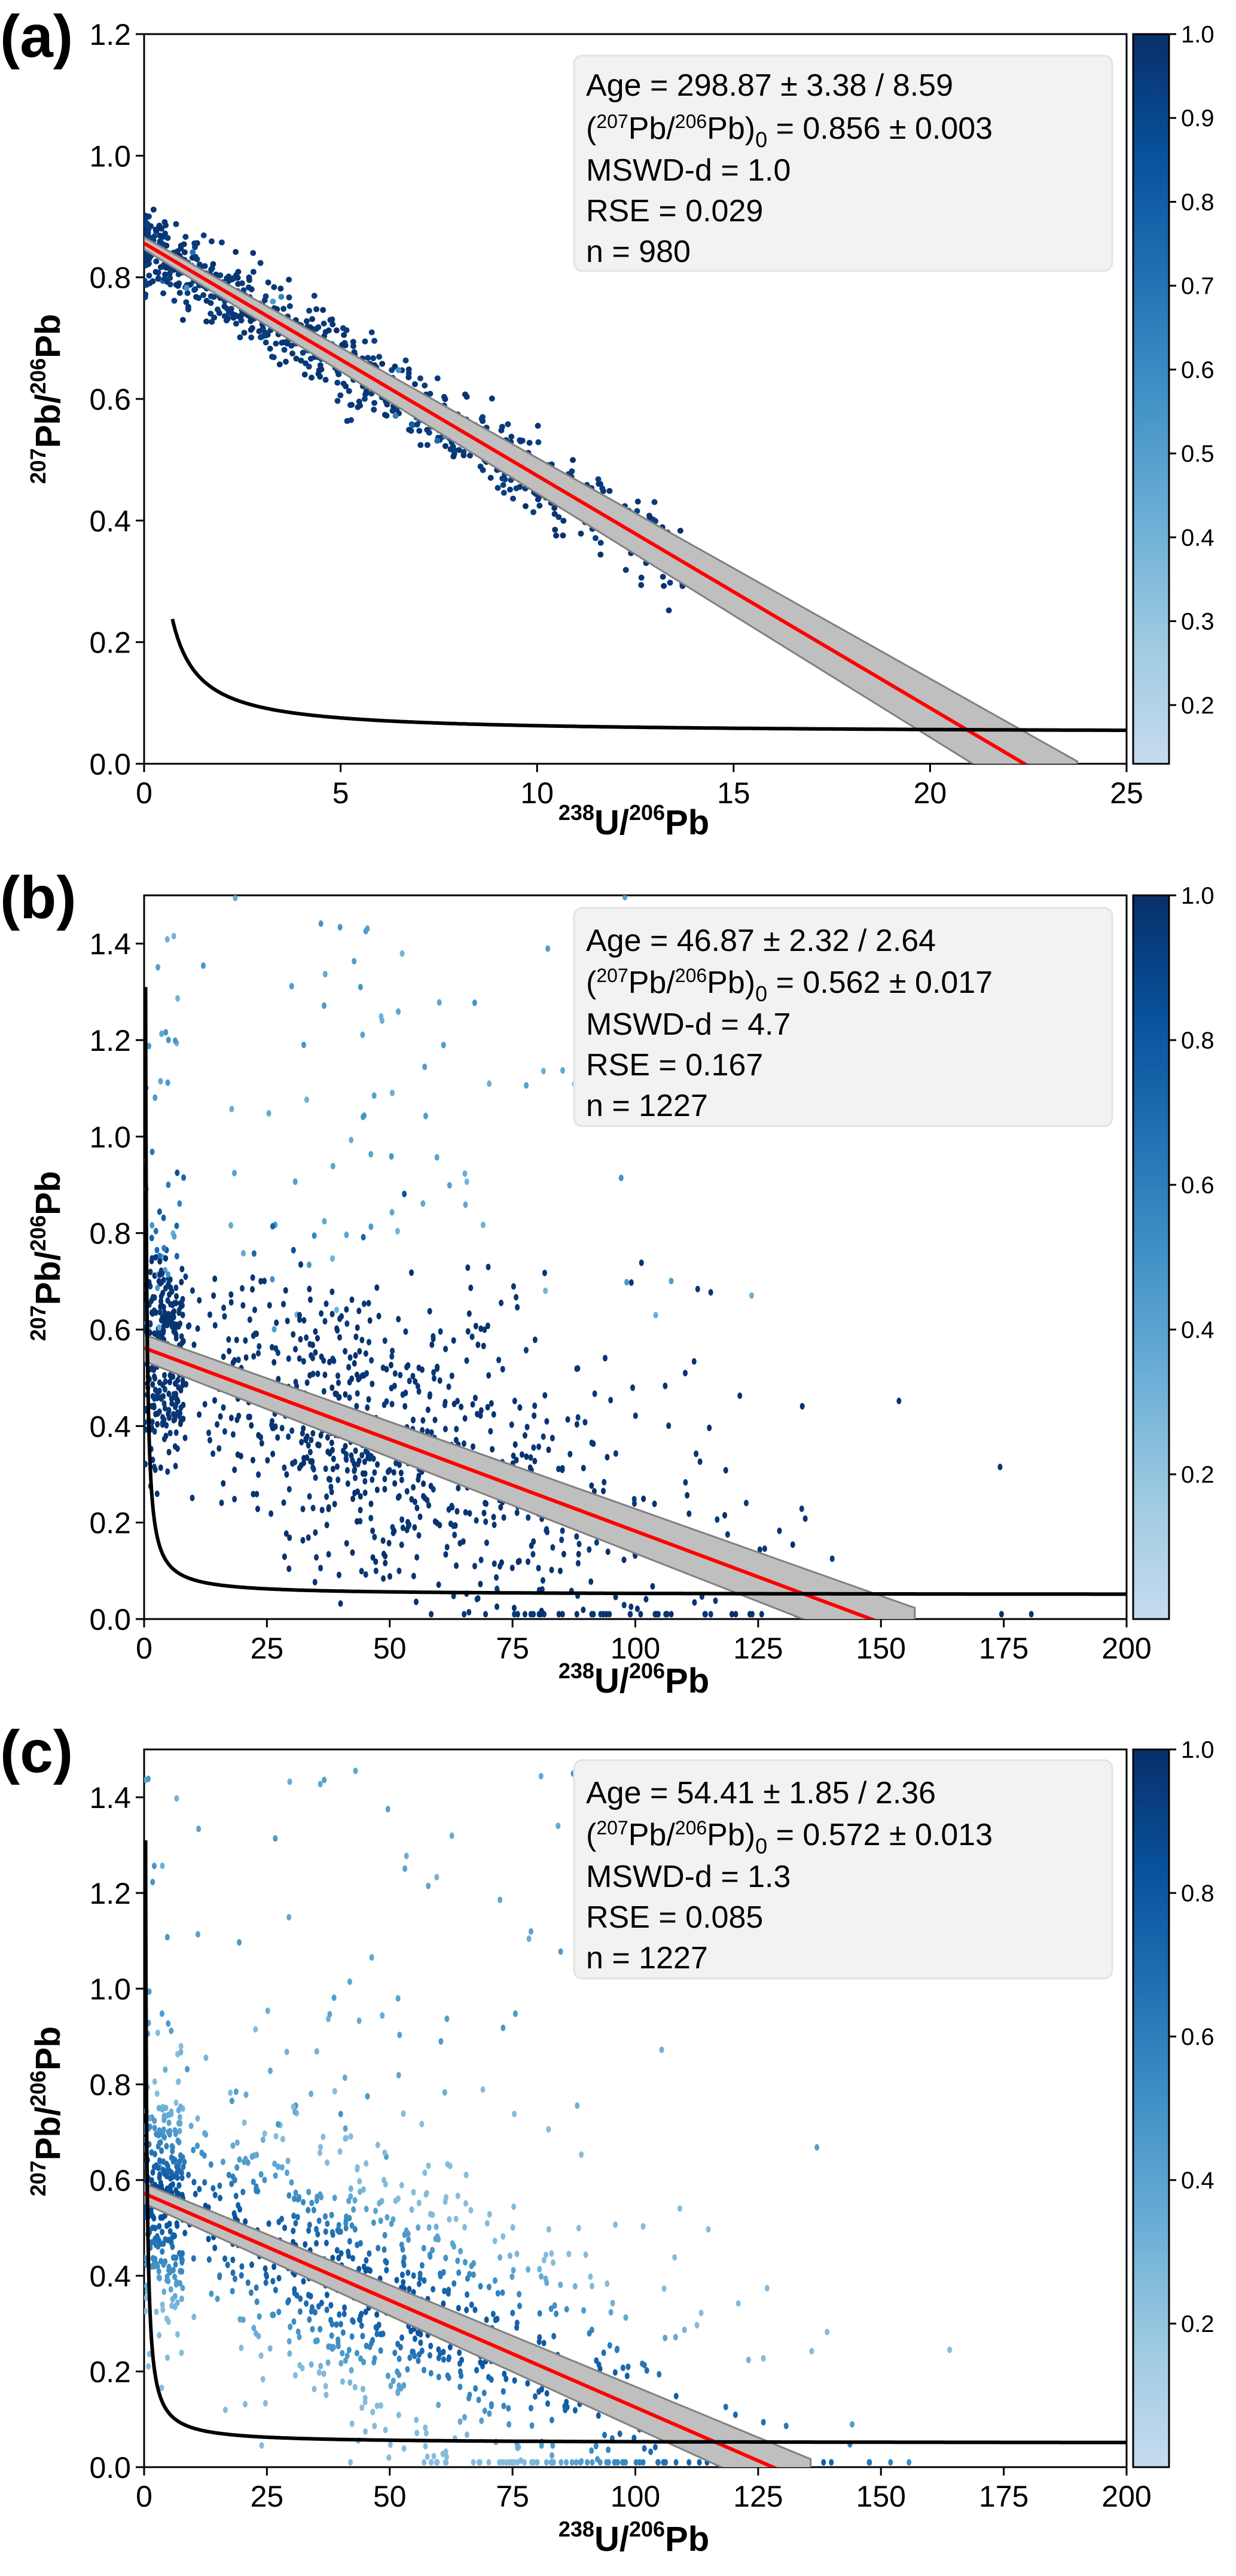  What do you see at coordinates (144, 2496) in the screenshot?
I see `x-tick-label: 0` at bounding box center [144, 2496].